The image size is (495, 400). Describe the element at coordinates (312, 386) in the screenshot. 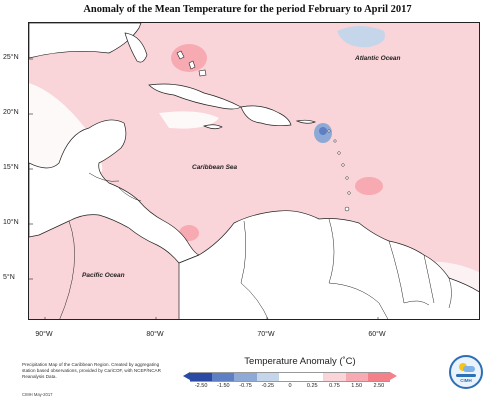

I see `legend-tick-label: 0.25` at that location.